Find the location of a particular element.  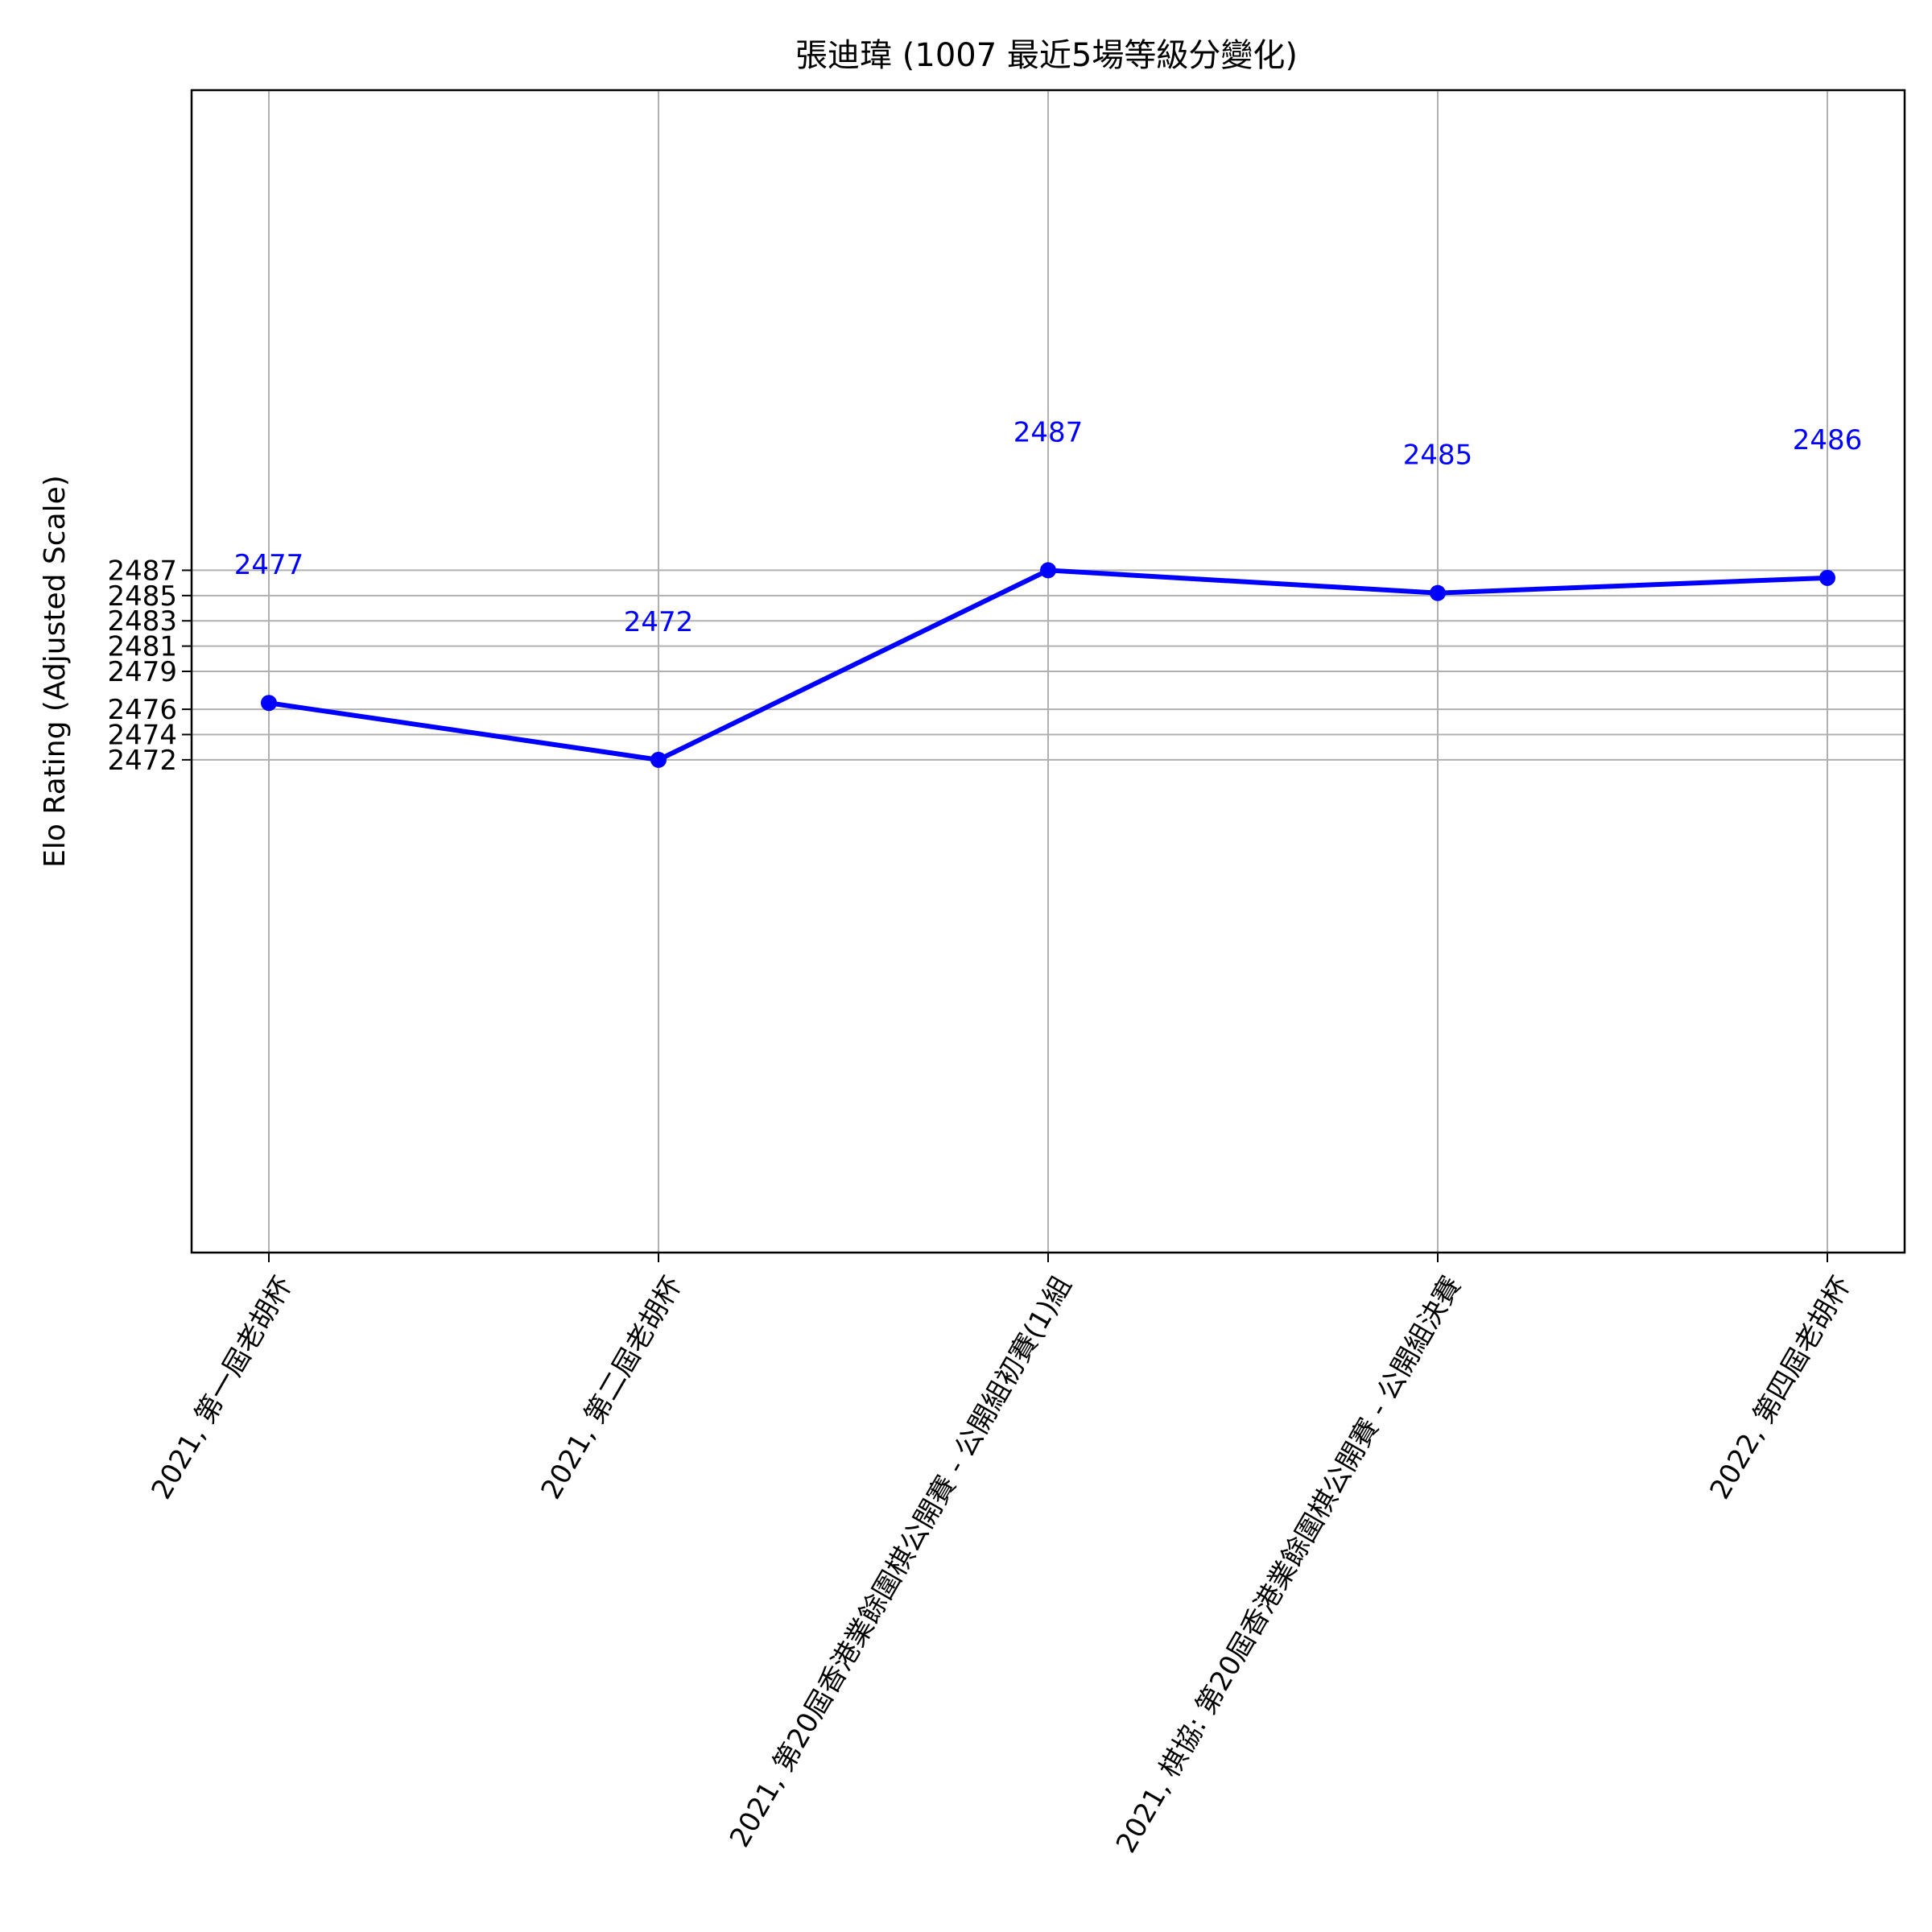

y-tick-label: 2479 is located at coordinates (142, 672).